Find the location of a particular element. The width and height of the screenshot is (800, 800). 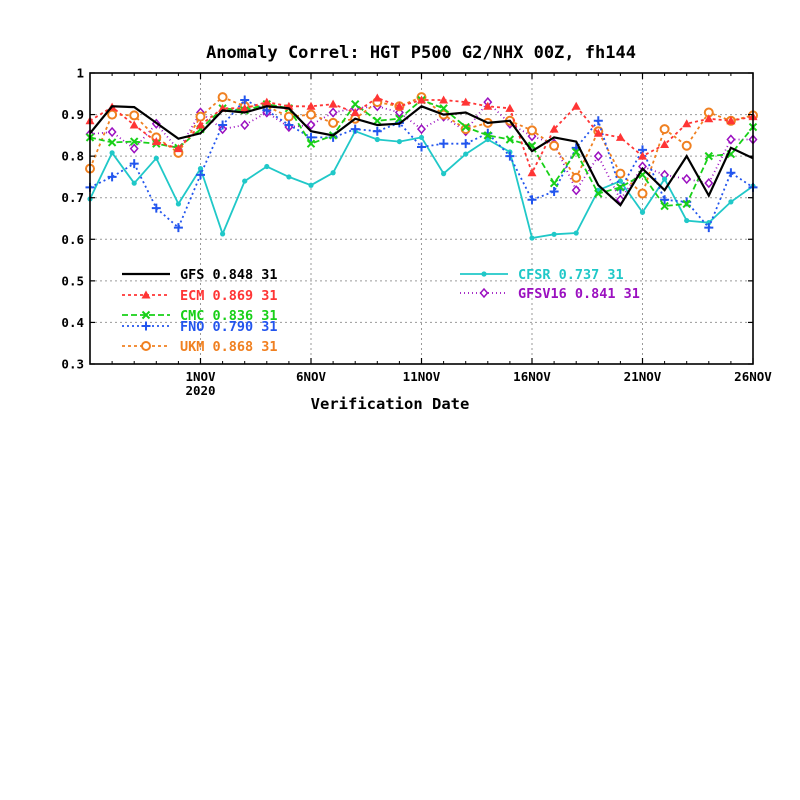

legend-text-gfsv16: GFSV16 0.841 31 is located at coordinates (579, 294).